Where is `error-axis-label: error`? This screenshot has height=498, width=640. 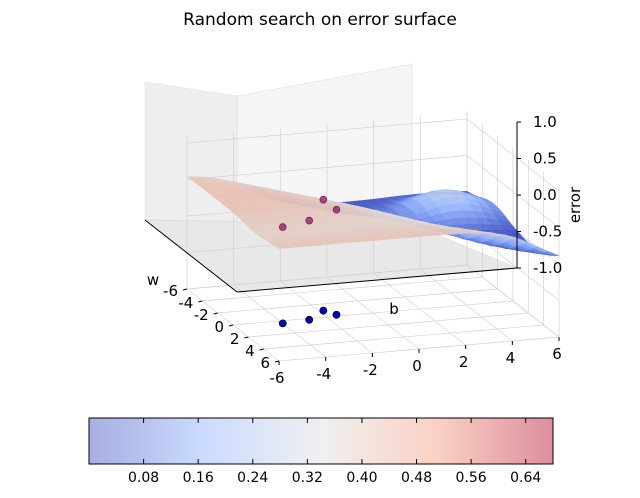 error-axis-label: error is located at coordinates (575, 204).